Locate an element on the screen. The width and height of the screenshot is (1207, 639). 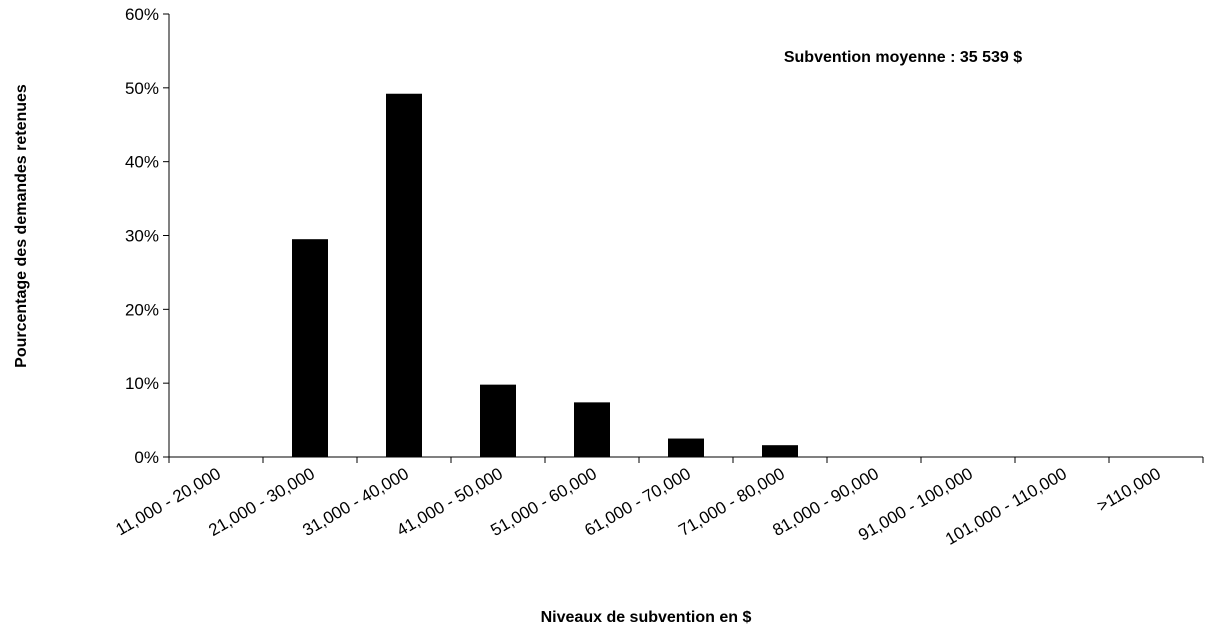
x-tick-label: 51,000 - 60,000 is located at coordinates (543, 502).